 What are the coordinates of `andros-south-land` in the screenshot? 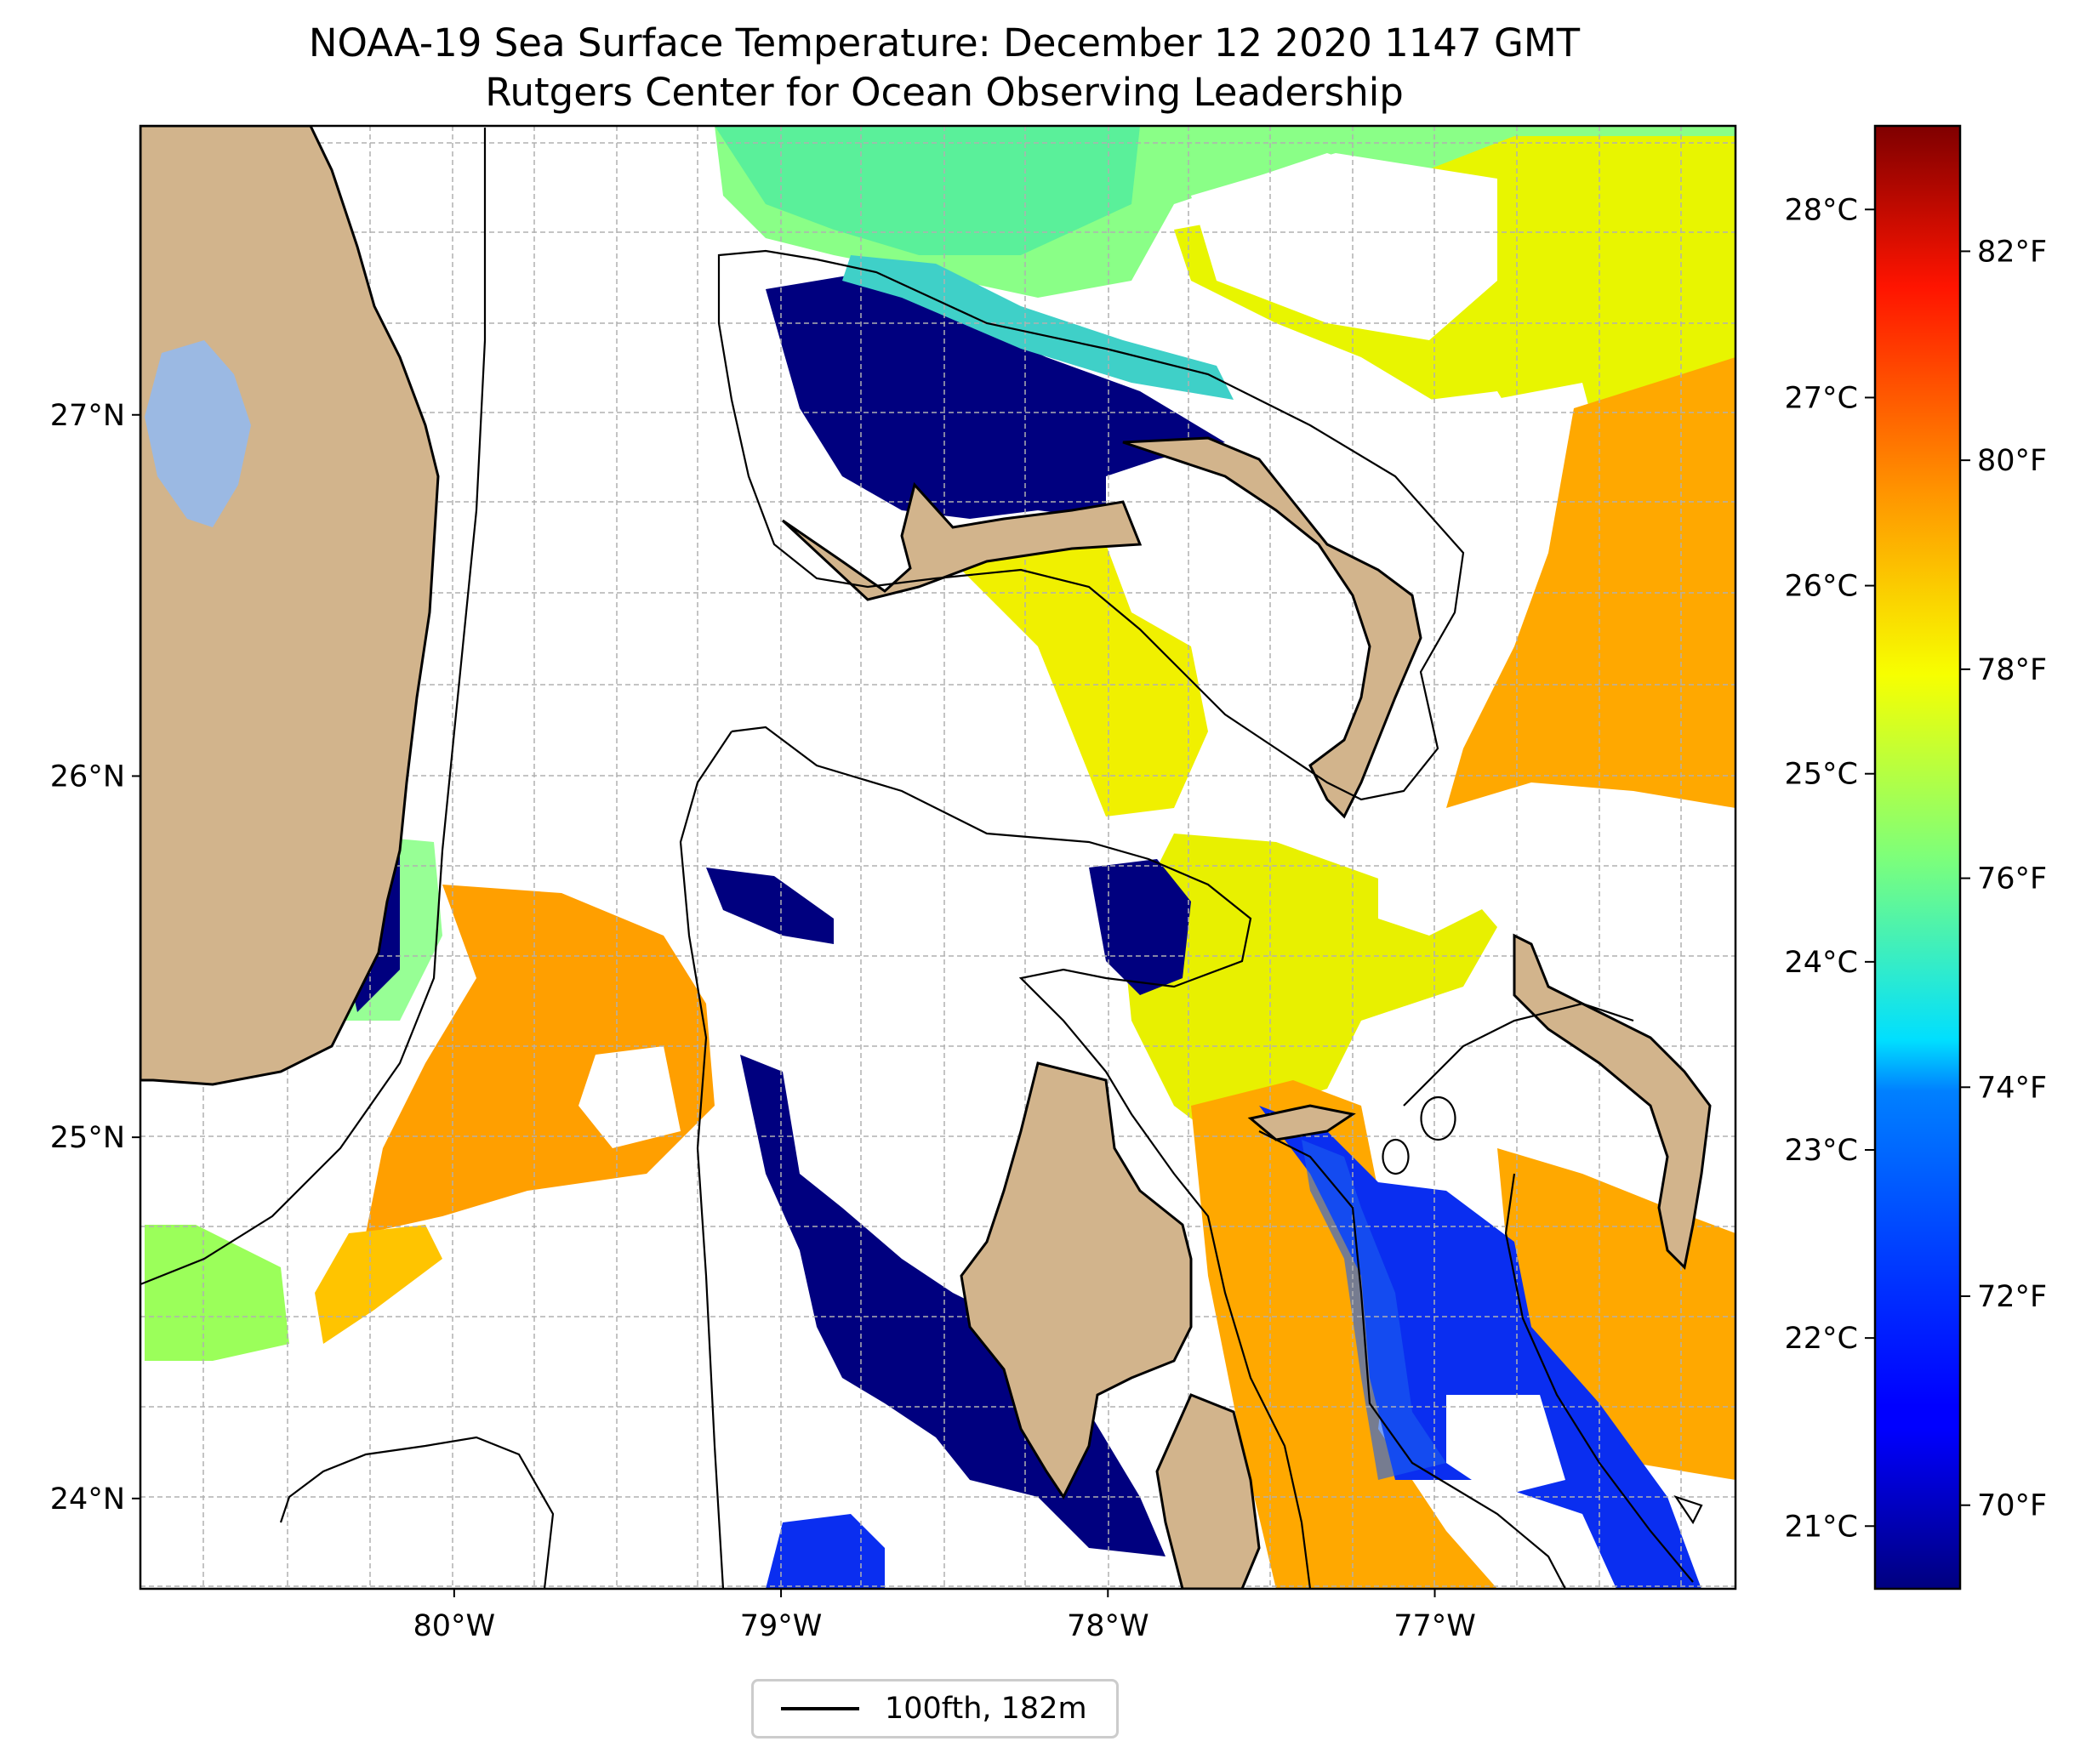 It's located at (1208, 1491).